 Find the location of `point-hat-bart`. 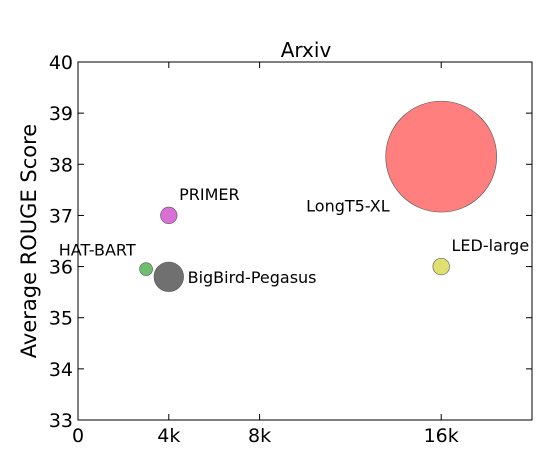

point-hat-bart is located at coordinates (146, 269).